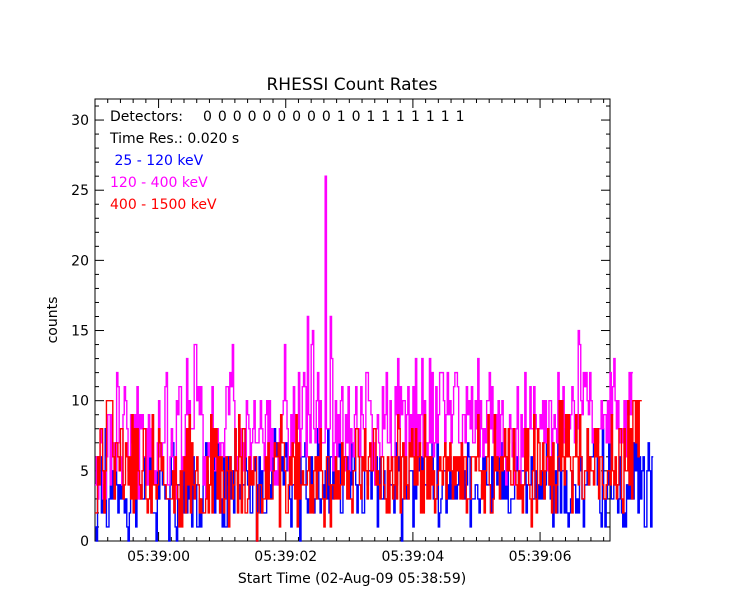 This screenshot has height=600, width=750. Describe the element at coordinates (163, 205) in the screenshot. I see `legend-entry-400-1500: 400 - 1500 keV` at that location.